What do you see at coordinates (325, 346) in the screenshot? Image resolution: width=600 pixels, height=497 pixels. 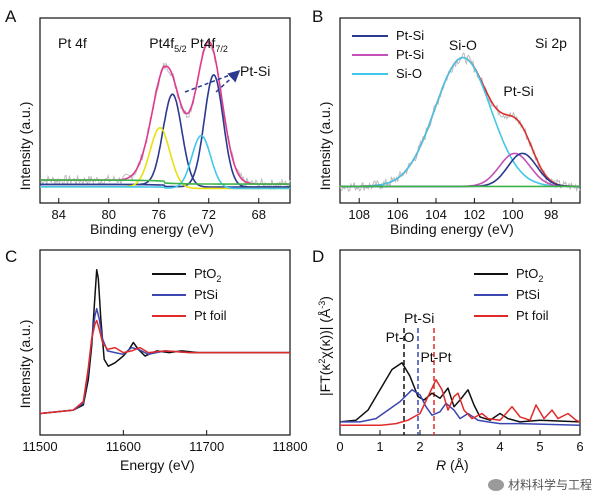 I see `panel-d-ylabel: |FT(κ2χ(κ))| (Å-3)` at bounding box center [325, 346].